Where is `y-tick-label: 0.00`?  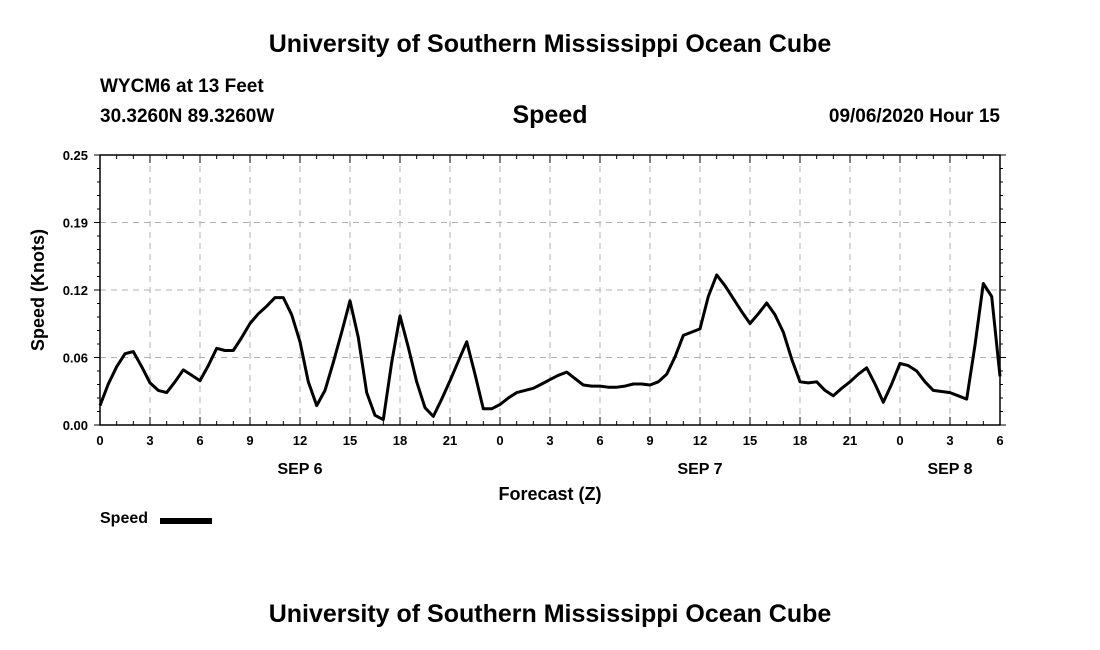
y-tick-label: 0.00 is located at coordinates (75, 425).